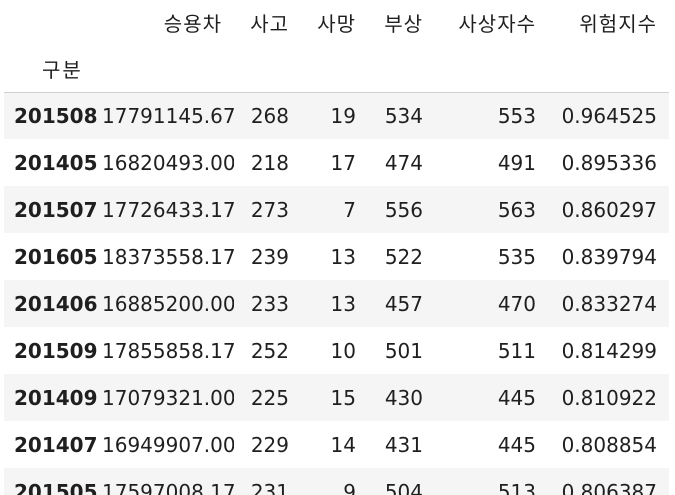 The height and width of the screenshot is (495, 675). I want to click on table-row: 201405 16820493.00 218 17 474 491 0.895336, so click(336, 162).